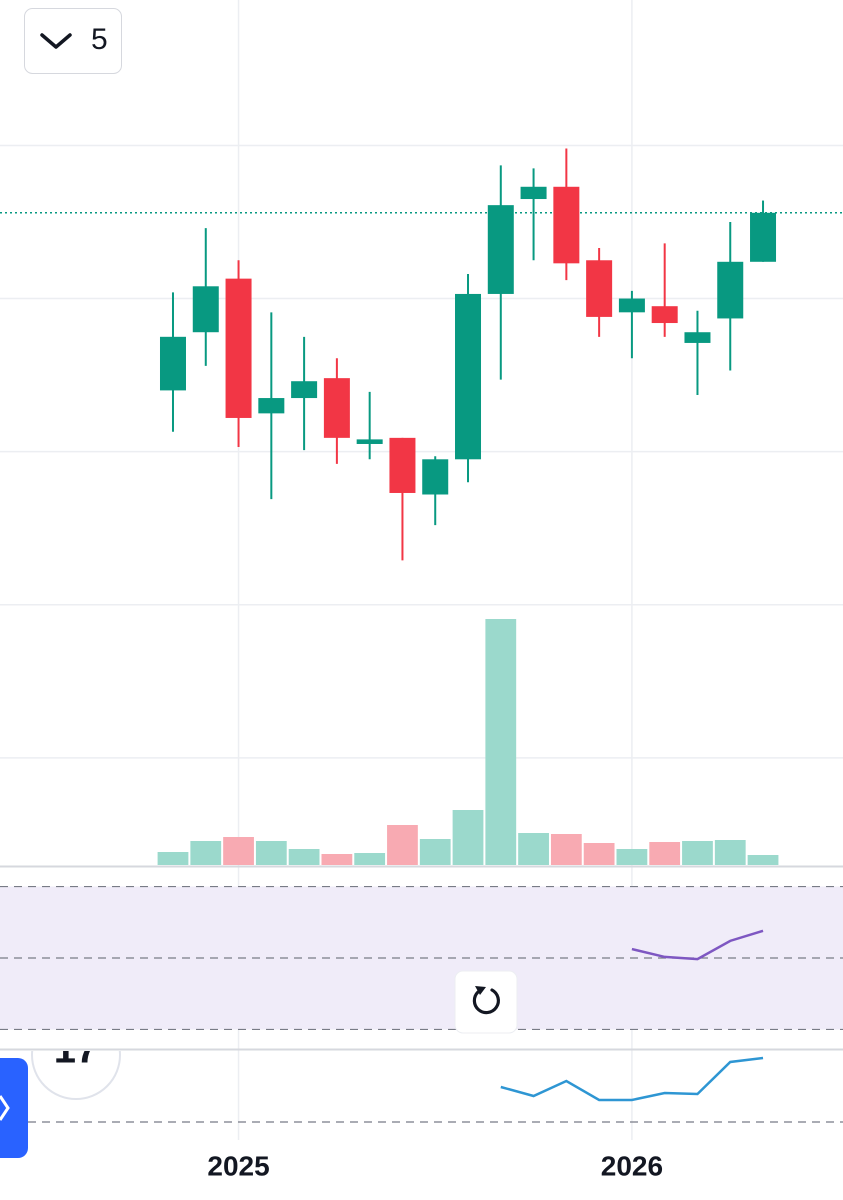  I want to click on interval-label: 5, so click(99, 39).